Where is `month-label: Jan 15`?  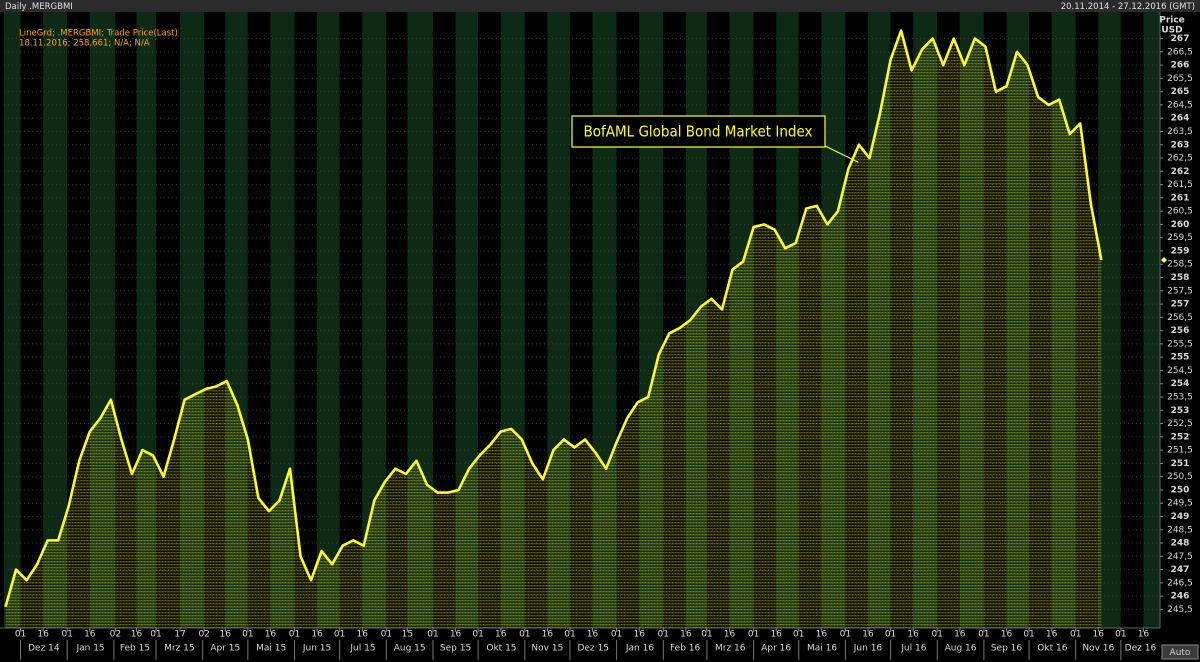
month-label: Jan 15 is located at coordinates (89, 649).